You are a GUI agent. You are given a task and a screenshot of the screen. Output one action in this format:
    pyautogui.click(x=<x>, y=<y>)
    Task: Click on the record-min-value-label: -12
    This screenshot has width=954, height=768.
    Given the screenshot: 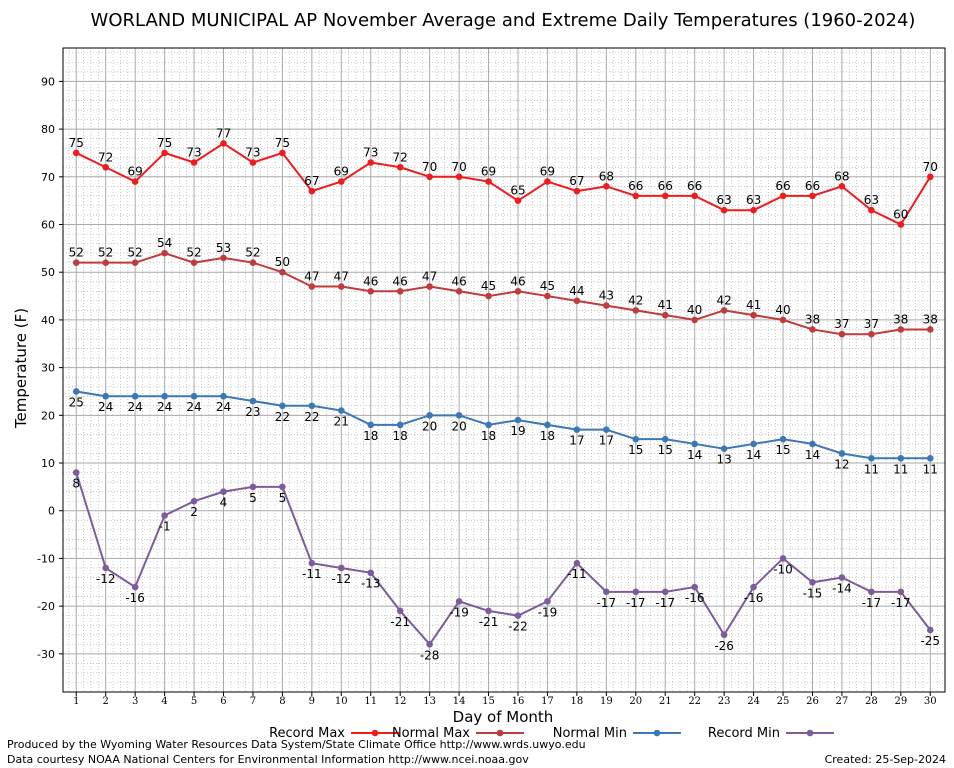 What is the action you would take?
    pyautogui.click(x=106, y=579)
    